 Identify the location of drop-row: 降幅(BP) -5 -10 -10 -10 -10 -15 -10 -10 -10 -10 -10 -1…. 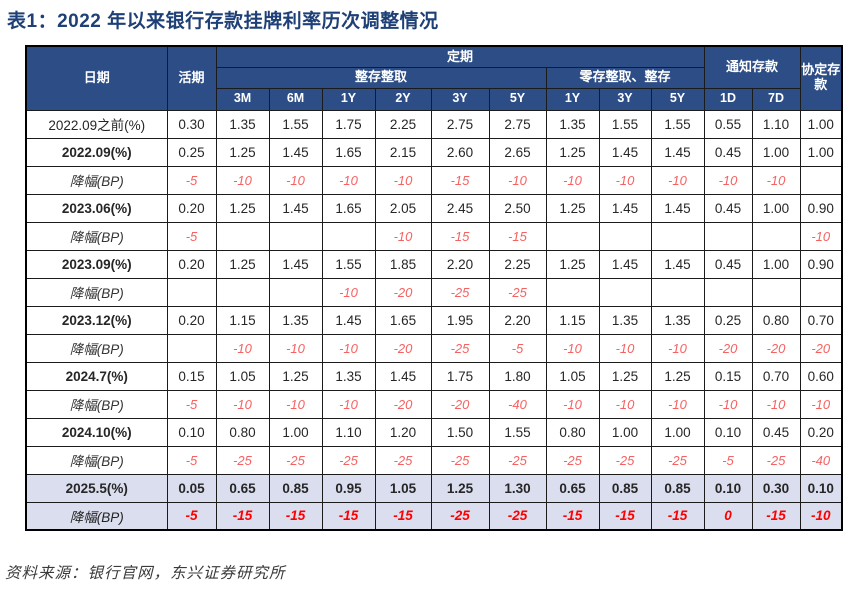
(434, 180).